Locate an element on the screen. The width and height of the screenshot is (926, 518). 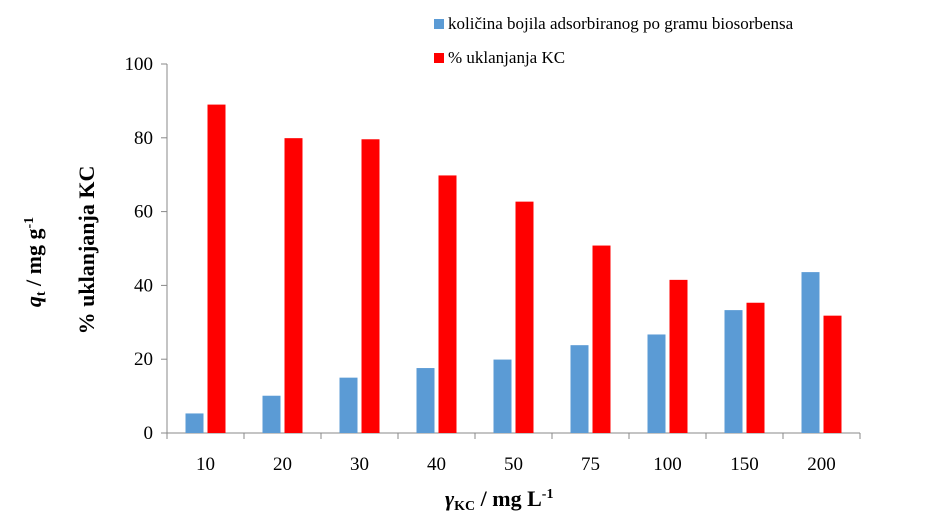
y-axis-title-line2: % uklanjanja KC is located at coordinates (86, 250).